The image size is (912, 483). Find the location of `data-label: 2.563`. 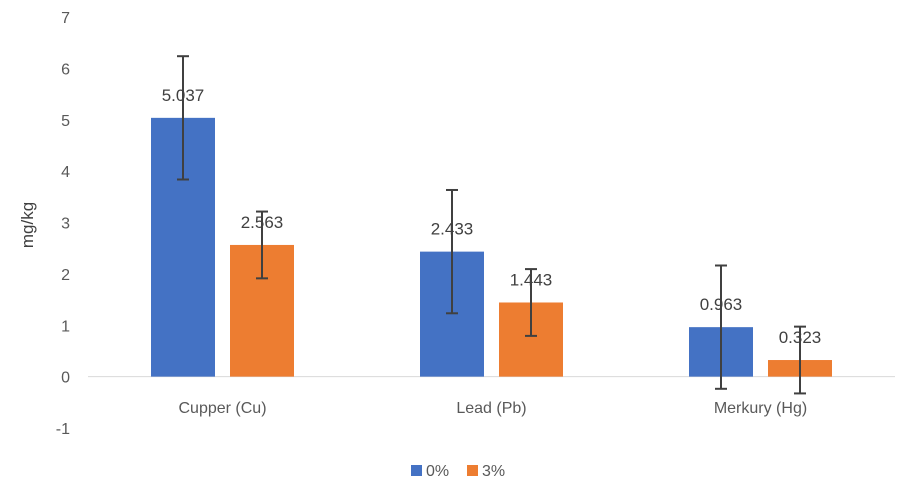

data-label: 2.563 is located at coordinates (262, 222).